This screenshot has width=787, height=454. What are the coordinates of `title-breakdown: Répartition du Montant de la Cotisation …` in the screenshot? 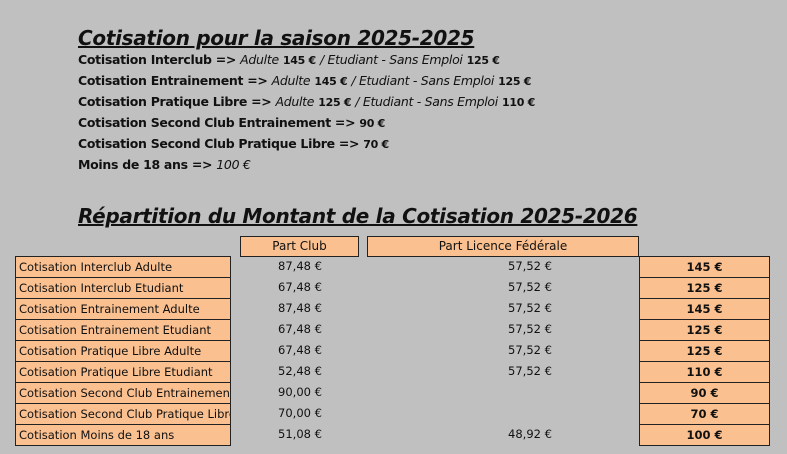 It's located at (358, 216).